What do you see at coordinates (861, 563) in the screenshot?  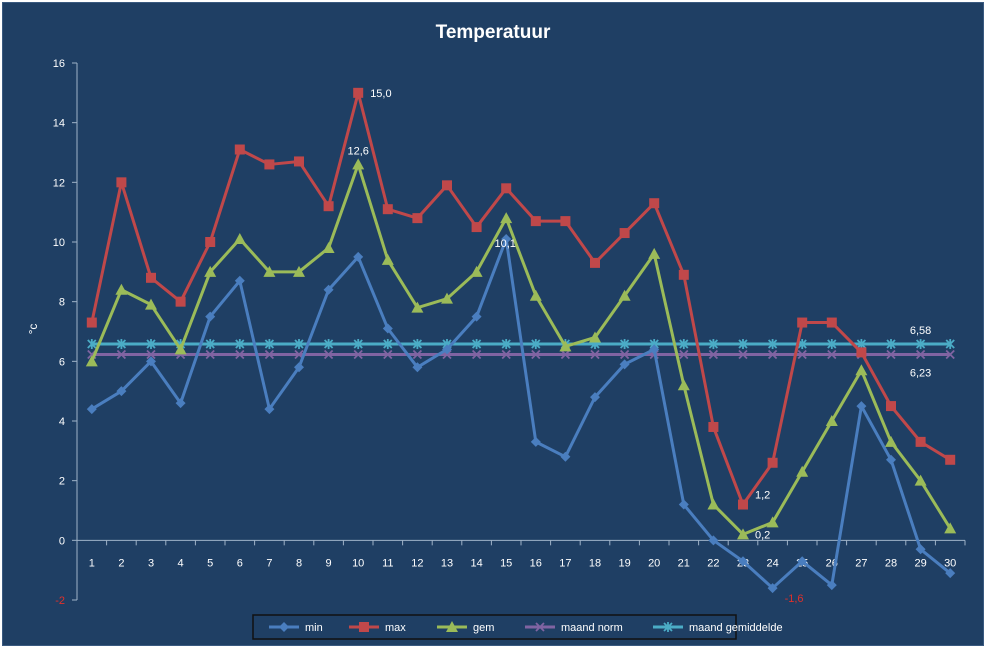 I see `x-tick-label: 27` at bounding box center [861, 563].